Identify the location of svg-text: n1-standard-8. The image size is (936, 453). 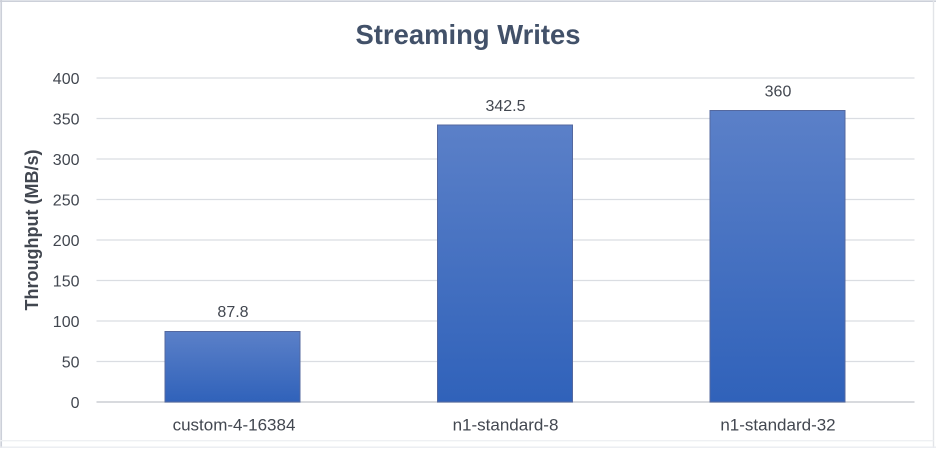
(506, 425).